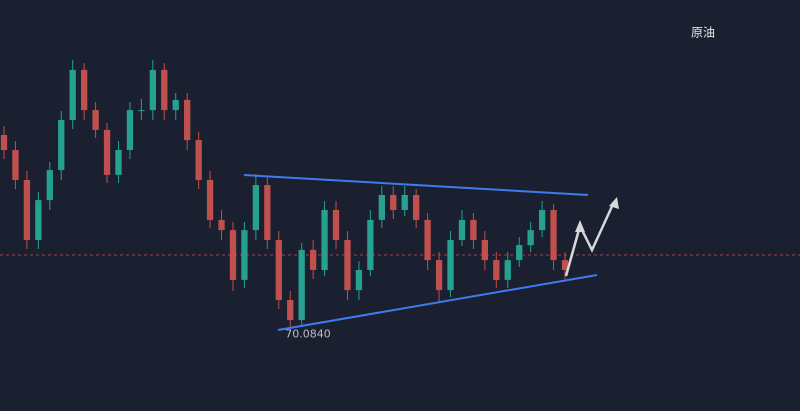 The image size is (800, 411). I want to click on chart-title: 原油, so click(703, 33).